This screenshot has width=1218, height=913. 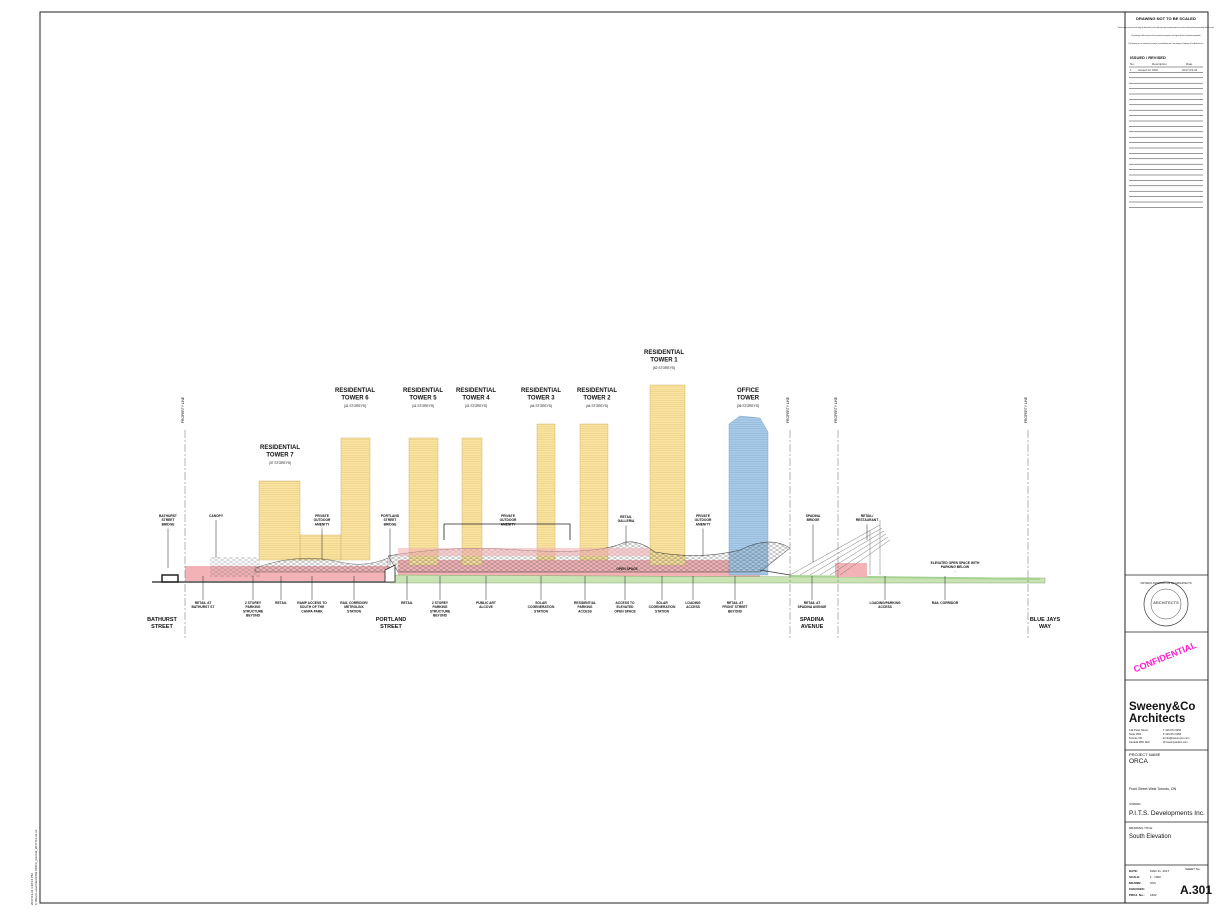 What do you see at coordinates (322, 520) in the screenshot?
I see `top-callout: OUTDOOR` at bounding box center [322, 520].